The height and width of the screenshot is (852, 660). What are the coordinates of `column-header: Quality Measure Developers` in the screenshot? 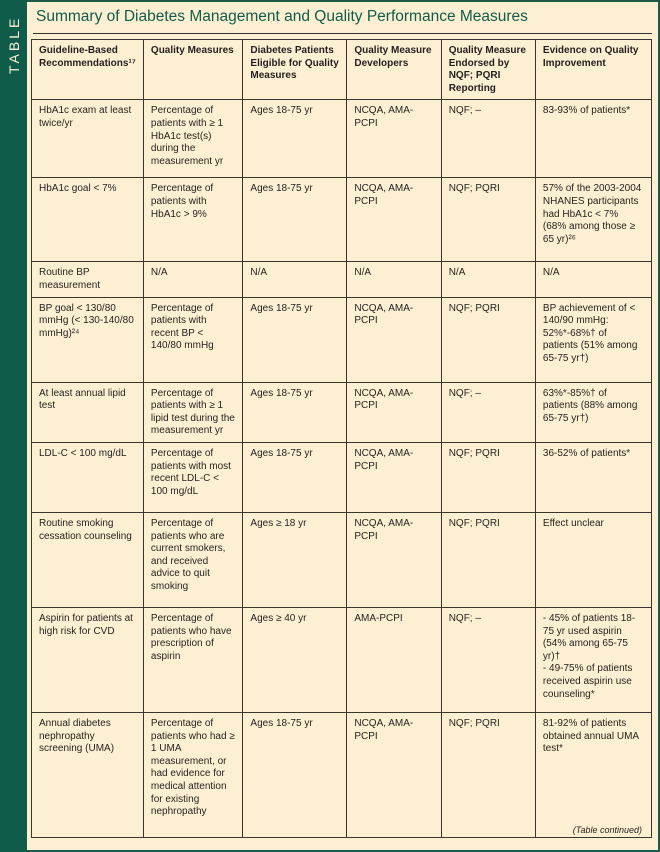 It's located at (394, 69).